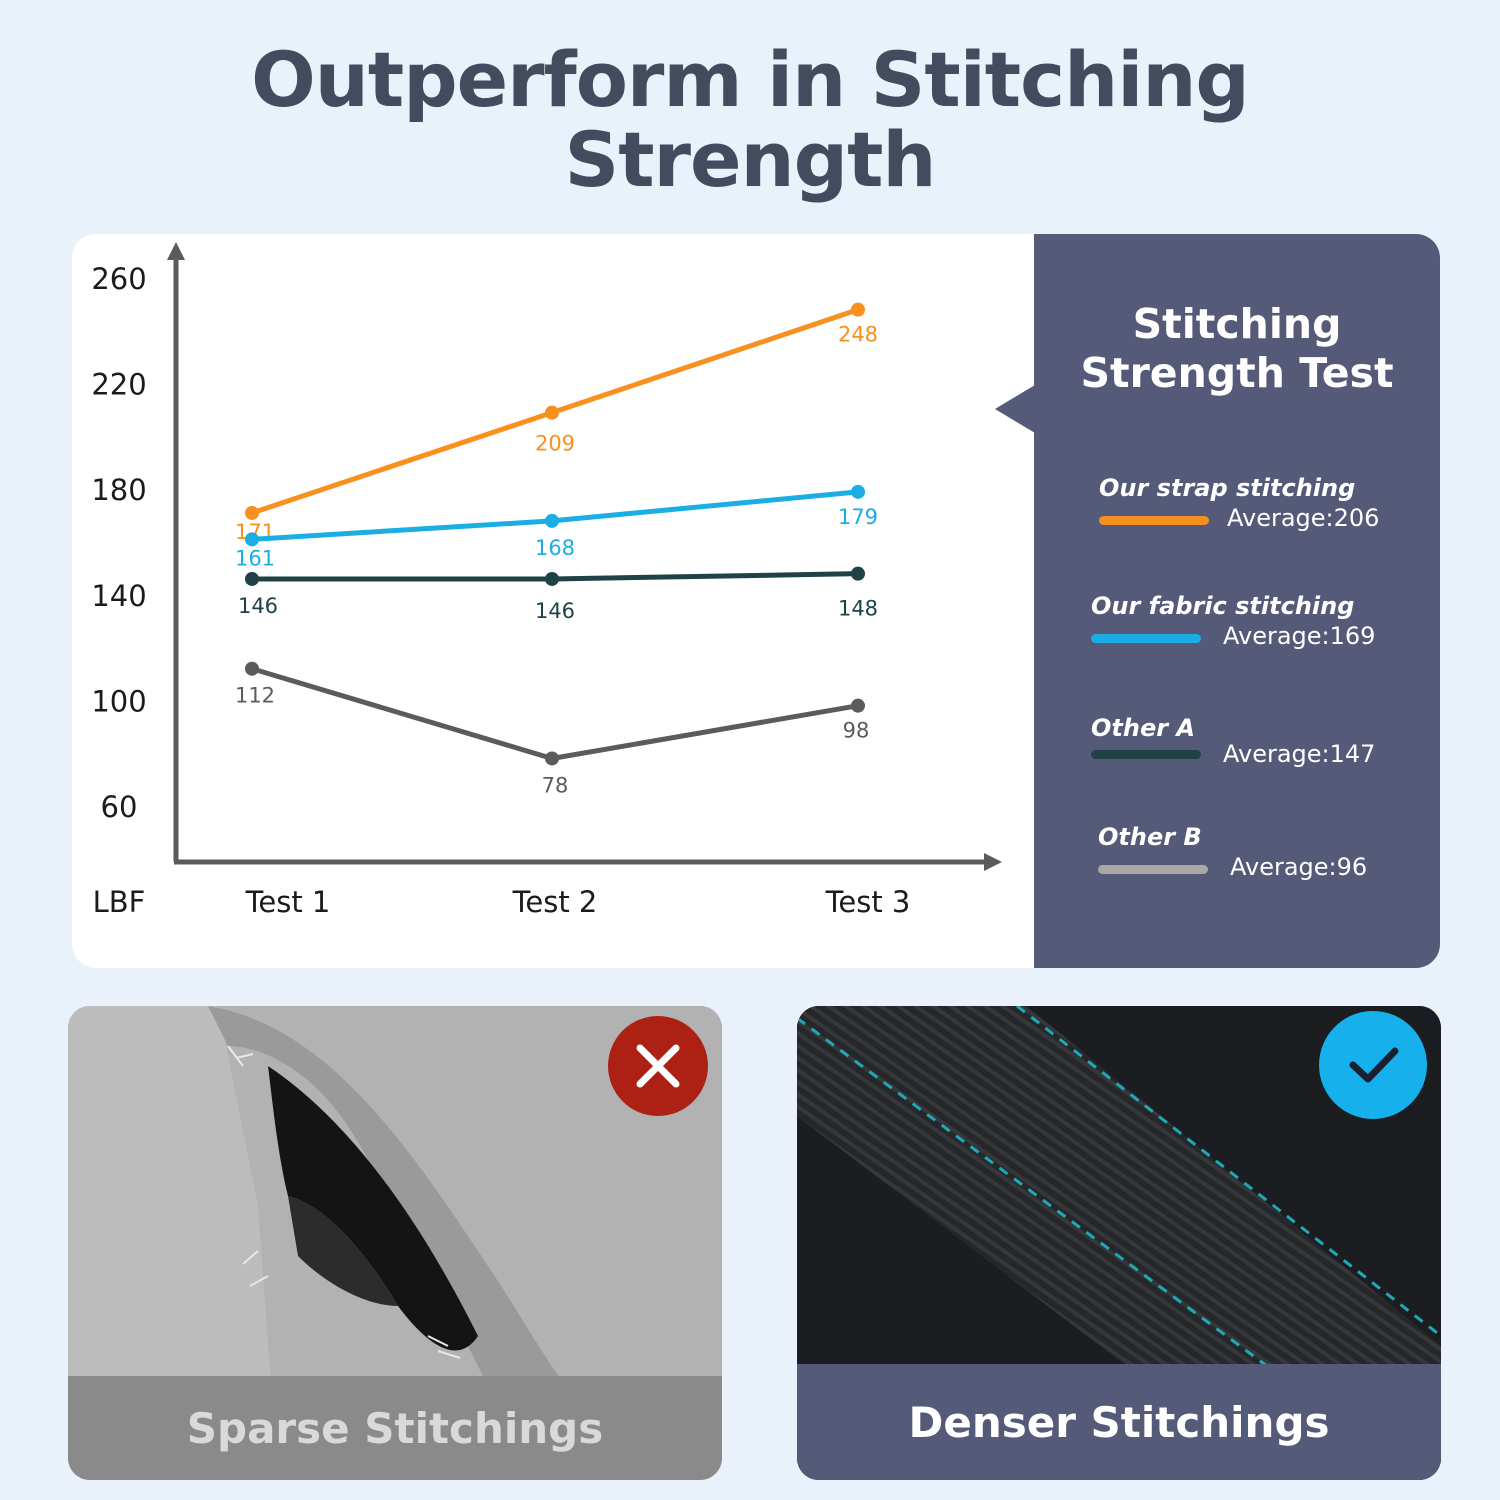  What do you see at coordinates (119, 902) in the screenshot?
I see `y-unit-label: LBF` at bounding box center [119, 902].